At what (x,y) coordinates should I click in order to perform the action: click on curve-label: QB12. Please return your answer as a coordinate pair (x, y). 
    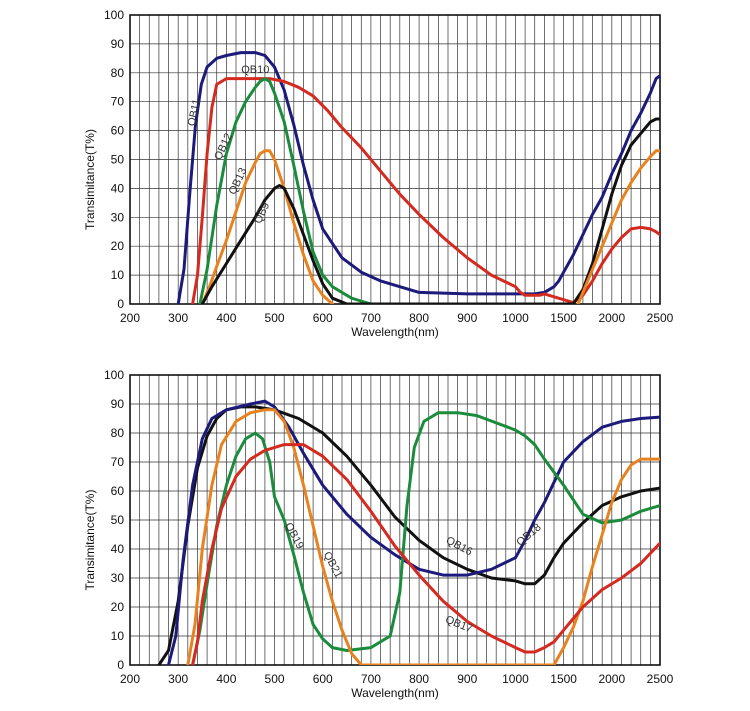
    Looking at the image, I should click on (223, 146).